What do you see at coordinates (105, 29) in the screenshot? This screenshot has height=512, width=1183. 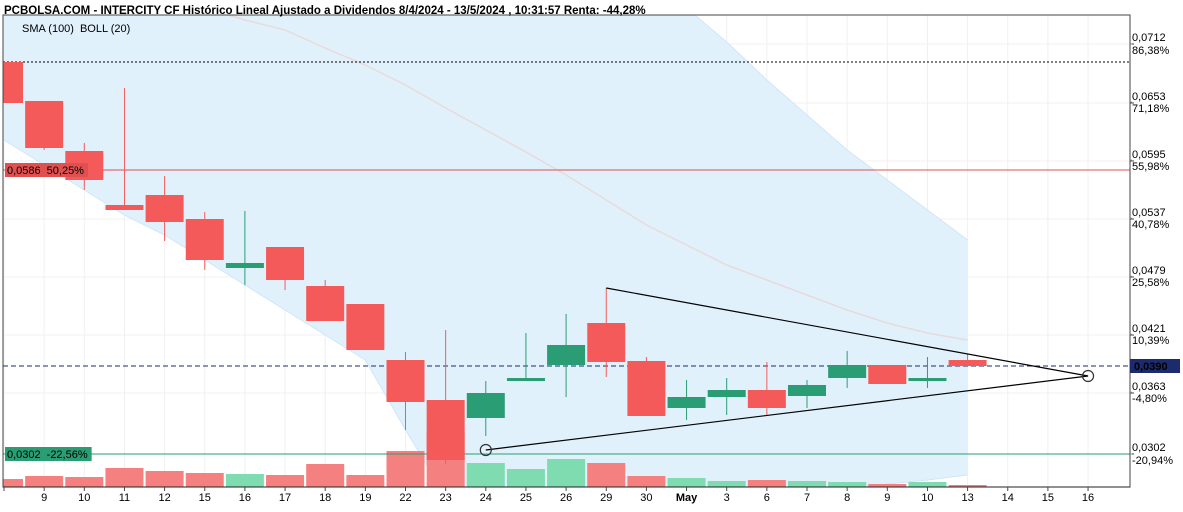 I see `legend-entry: BOLL (20)` at bounding box center [105, 29].